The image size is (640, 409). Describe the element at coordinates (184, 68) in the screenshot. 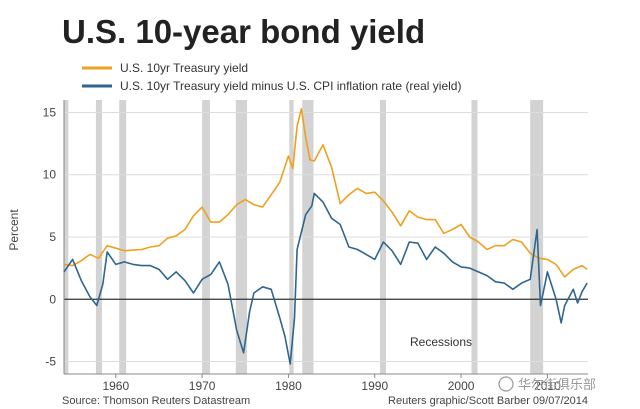

I see `legend-label-nominal: U.S. 10yr Treasury yield` at that location.